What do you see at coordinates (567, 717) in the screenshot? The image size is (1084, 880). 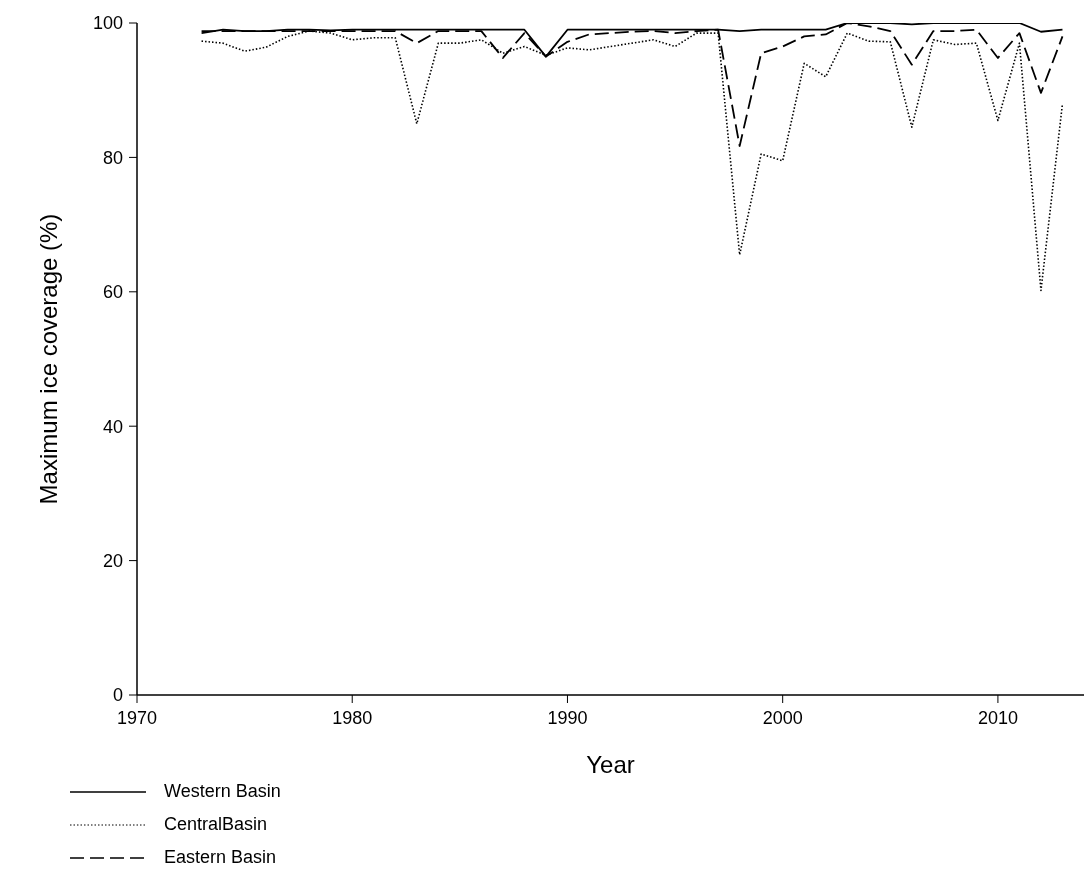 I see `x-tick-label: 1990` at bounding box center [567, 717].